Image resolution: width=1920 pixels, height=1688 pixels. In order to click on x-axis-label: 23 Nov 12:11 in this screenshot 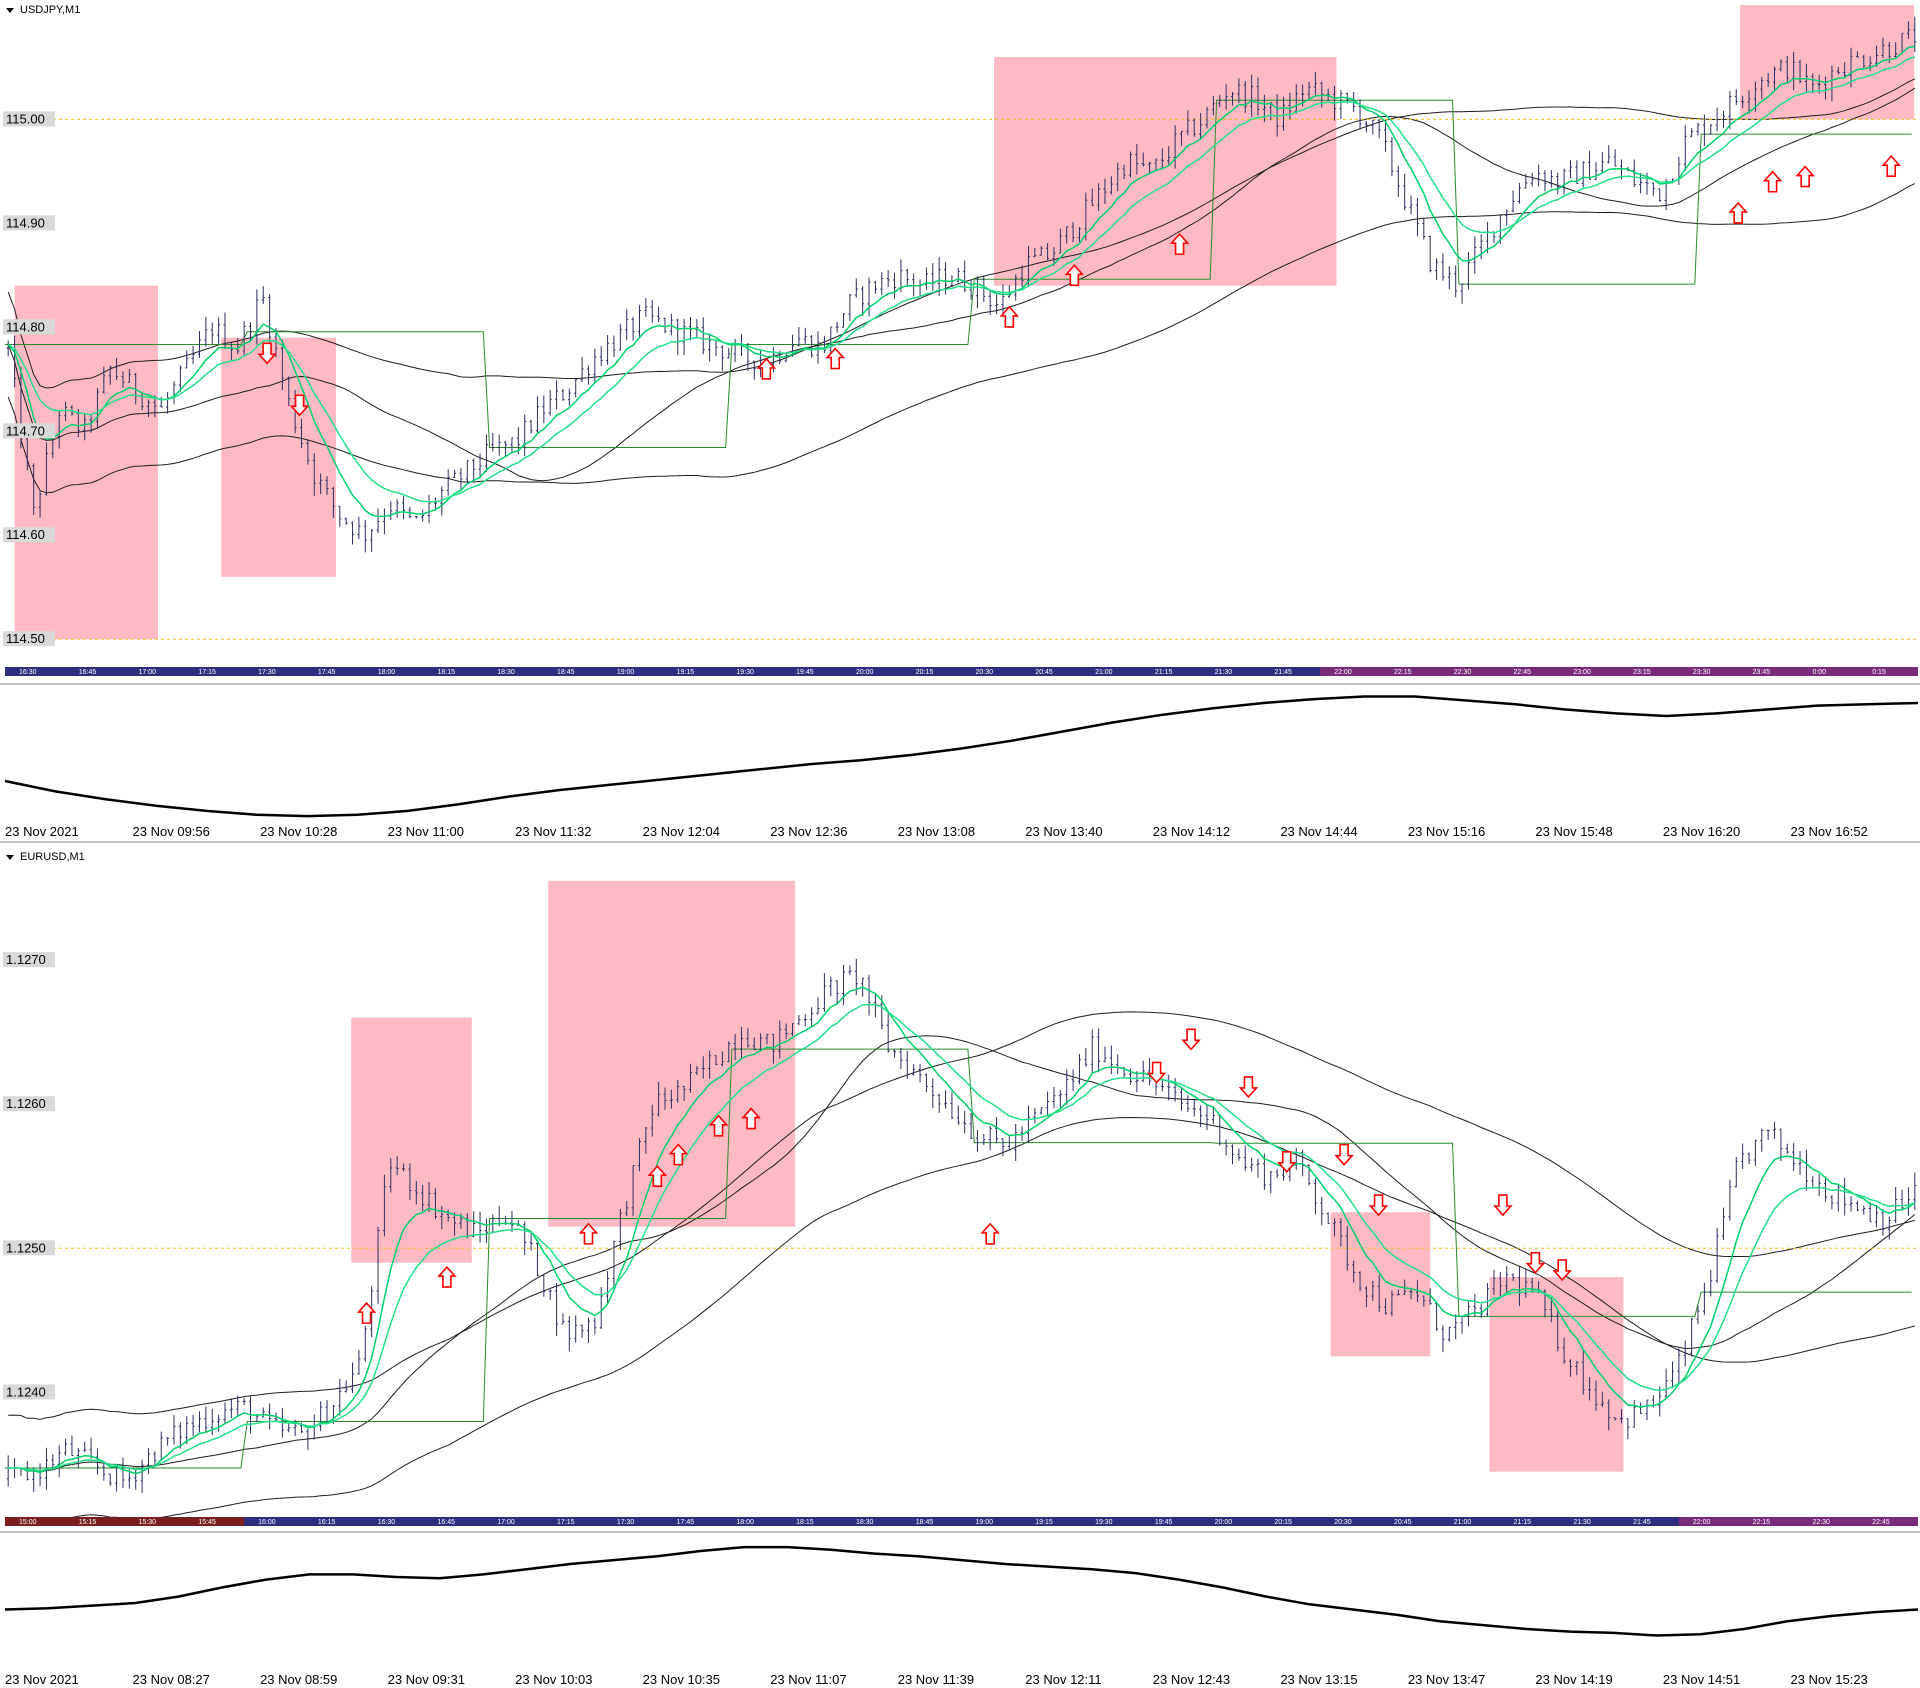, I will do `click(1063, 1679)`.